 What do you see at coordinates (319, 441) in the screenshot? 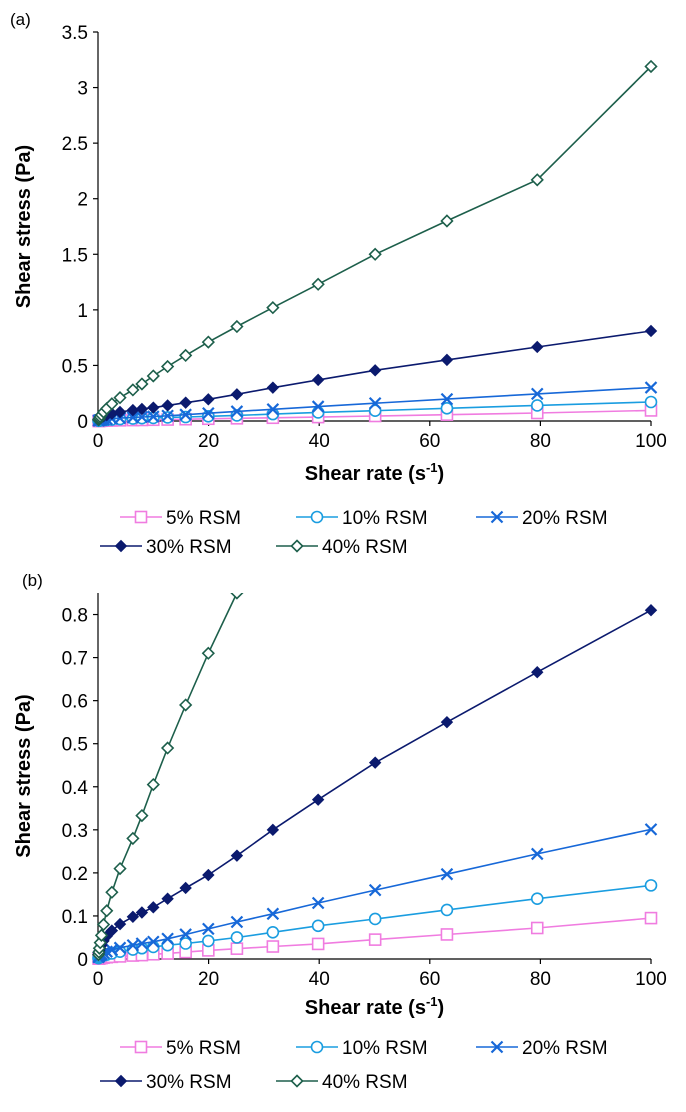
I see `x-tick-label: 40` at bounding box center [319, 441].